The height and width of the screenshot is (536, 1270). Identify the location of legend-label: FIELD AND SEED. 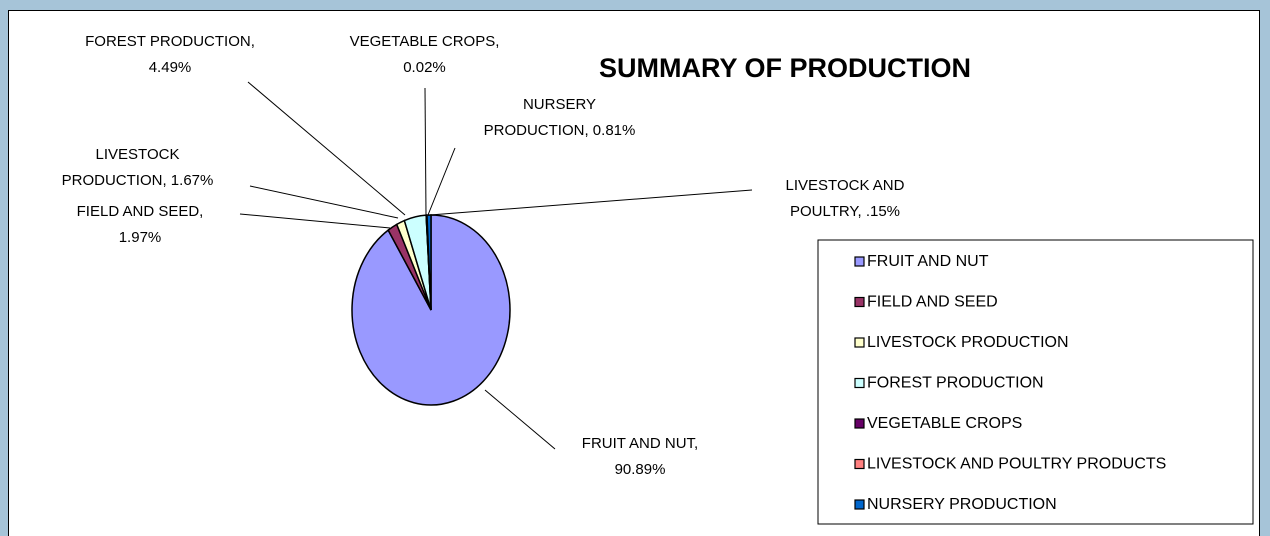
(932, 302).